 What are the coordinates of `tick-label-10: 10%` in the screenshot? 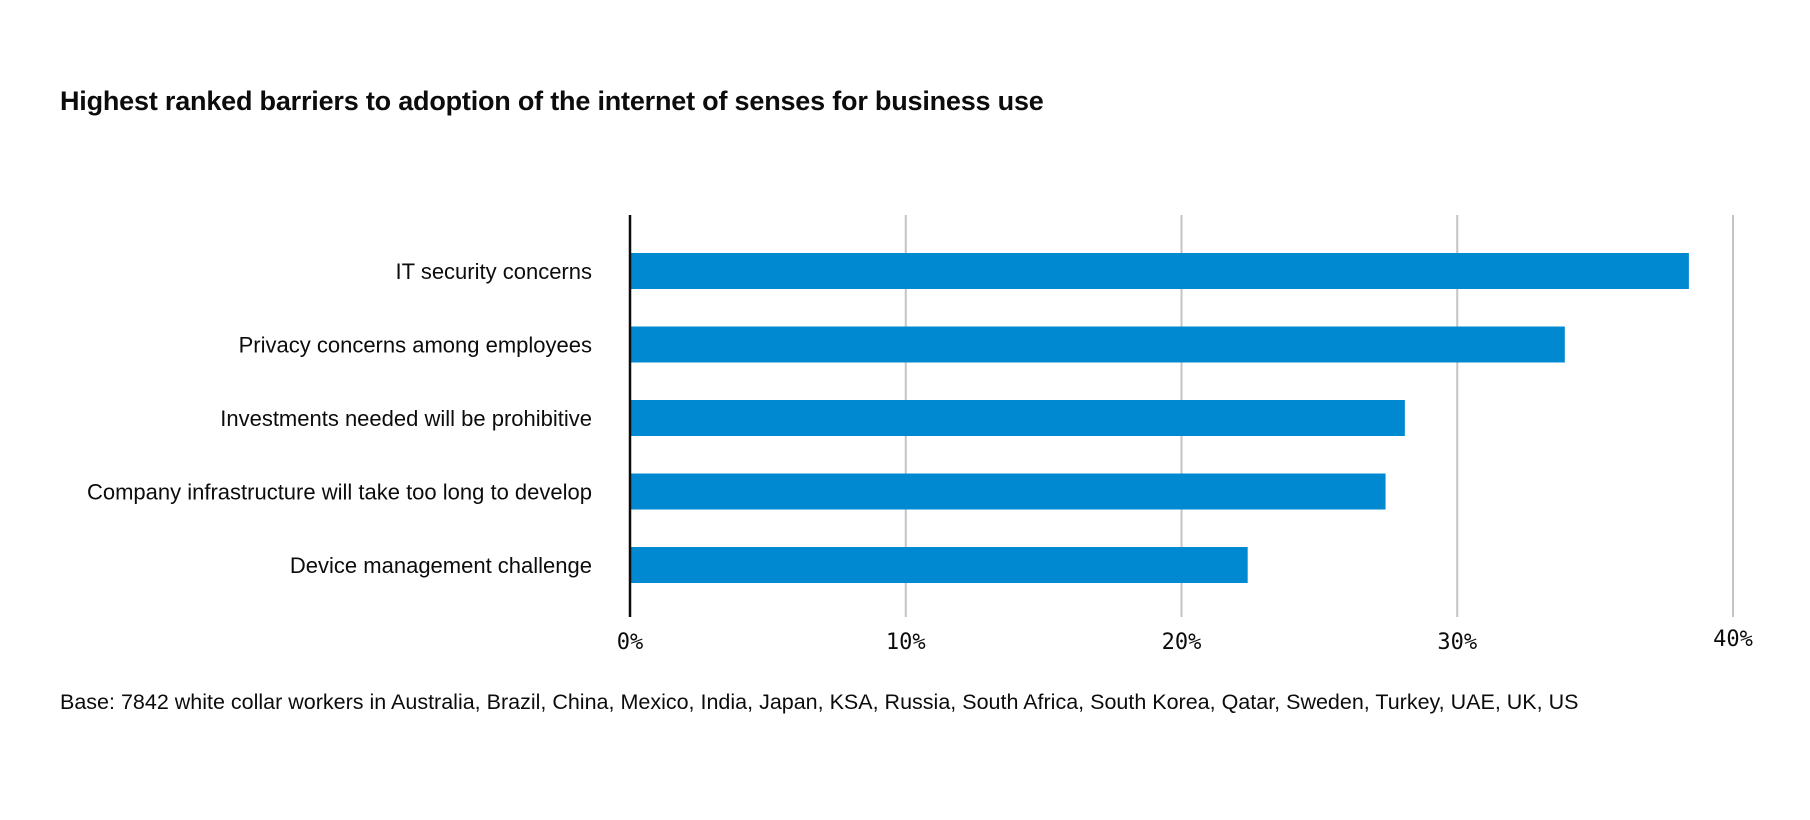 It's located at (906, 642).